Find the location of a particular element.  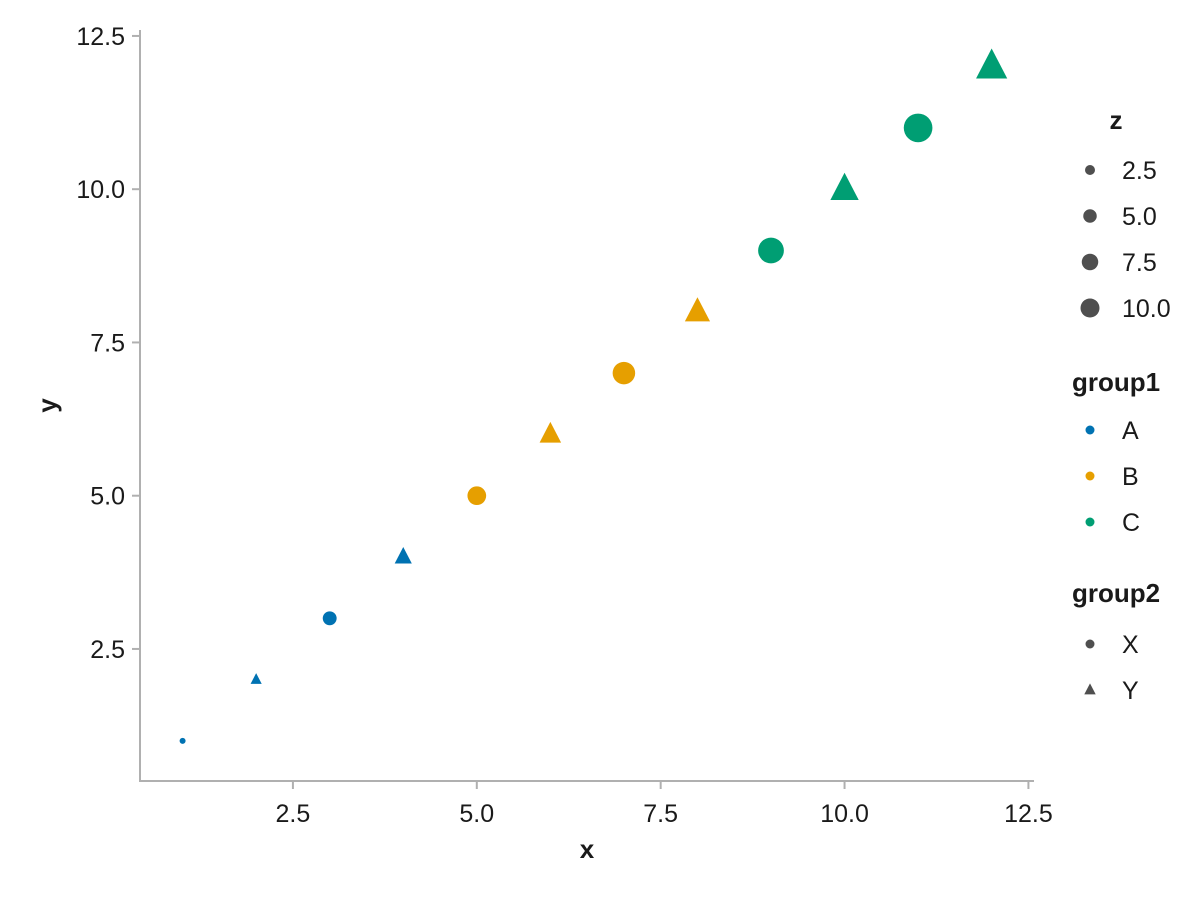

y-tick-label: 5.0 is located at coordinates (107, 497).